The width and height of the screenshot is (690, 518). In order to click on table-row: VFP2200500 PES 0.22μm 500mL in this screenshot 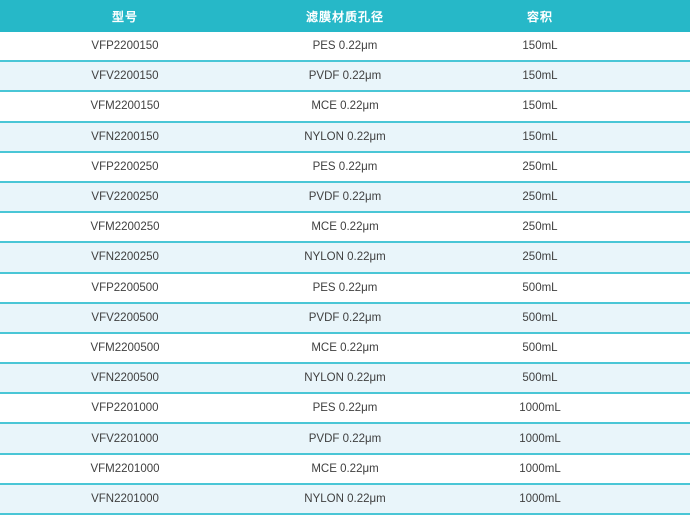, I will do `click(345, 288)`.